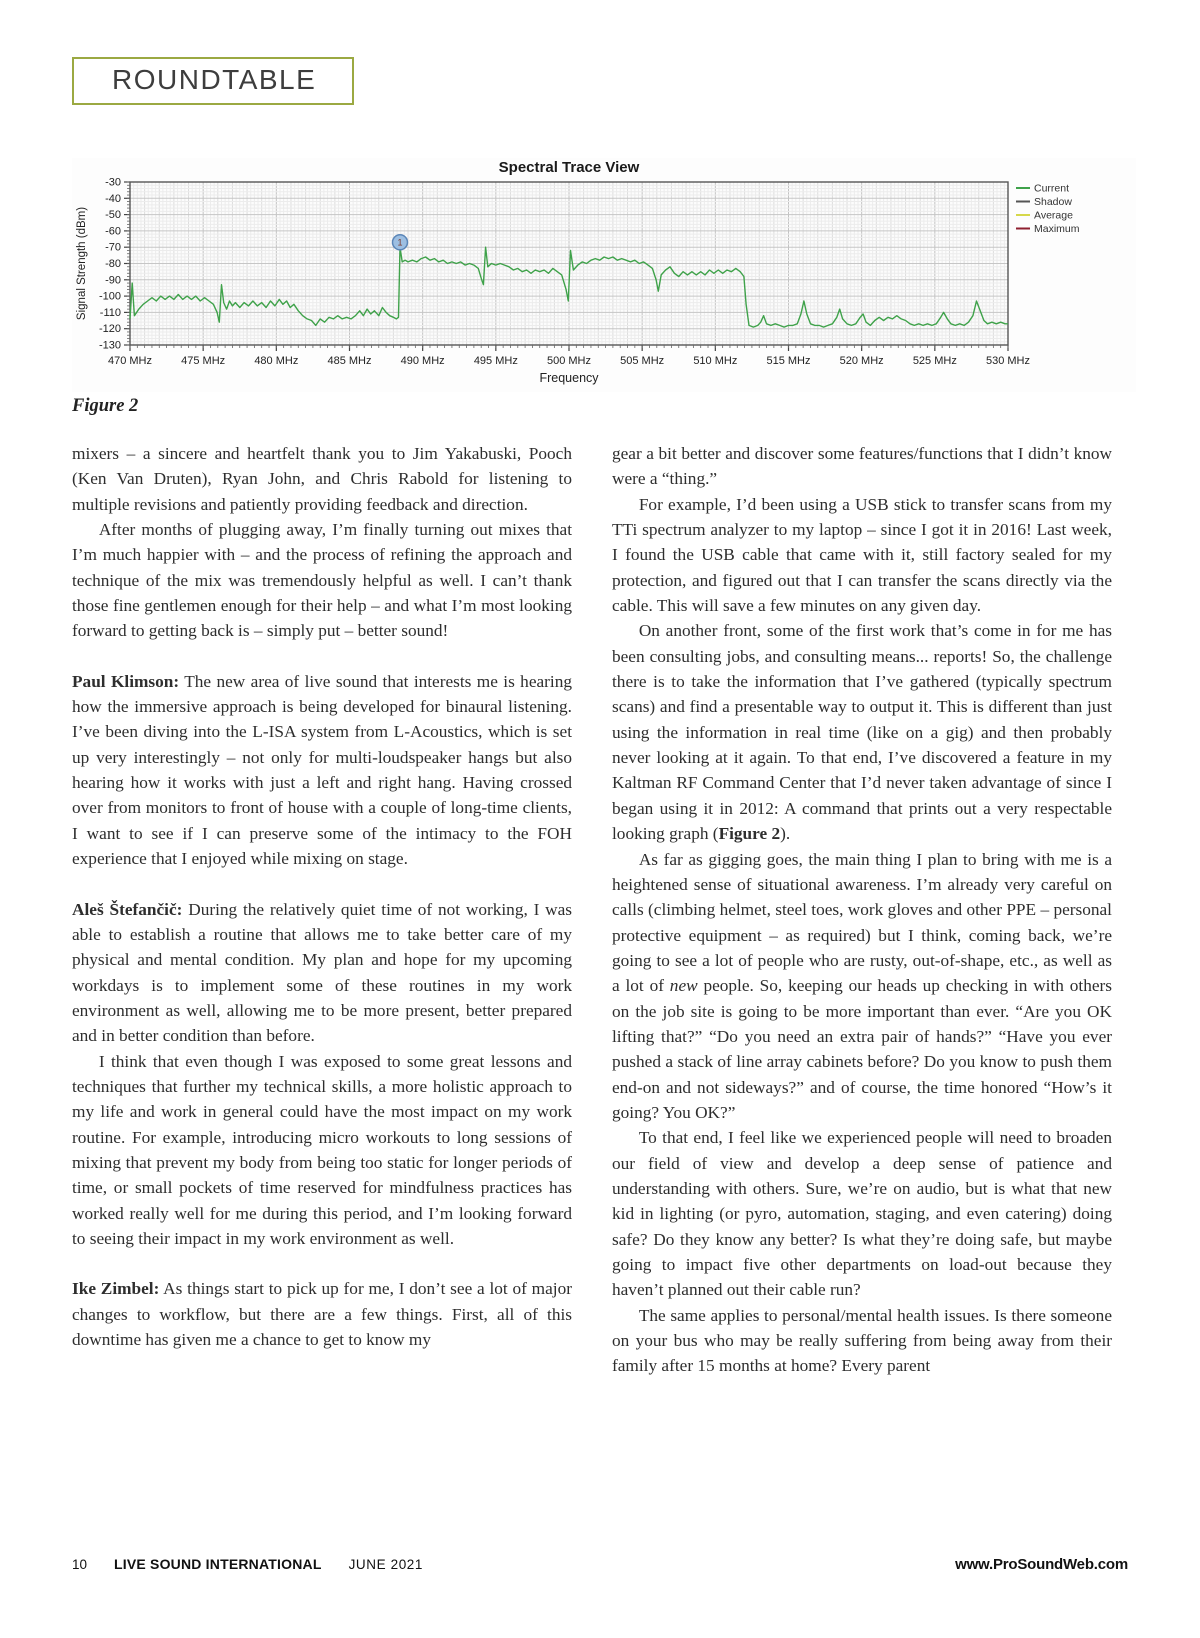 This screenshot has height=1638, width=1200. Describe the element at coordinates (110, 329) in the screenshot. I see `svg-text: -120` at that location.